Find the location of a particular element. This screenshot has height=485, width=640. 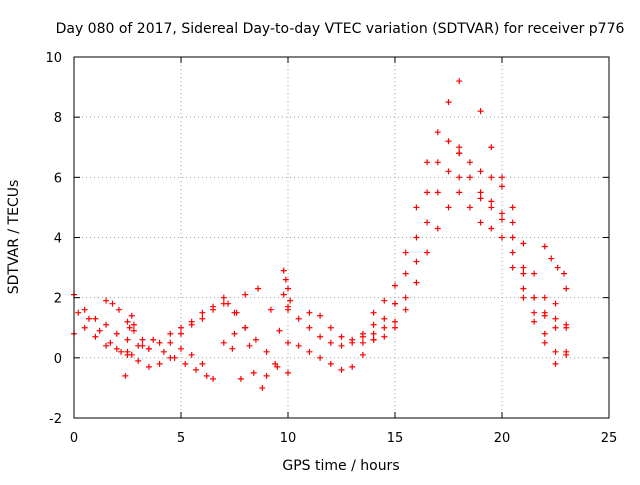

x-tick-label: 5 is located at coordinates (181, 438).